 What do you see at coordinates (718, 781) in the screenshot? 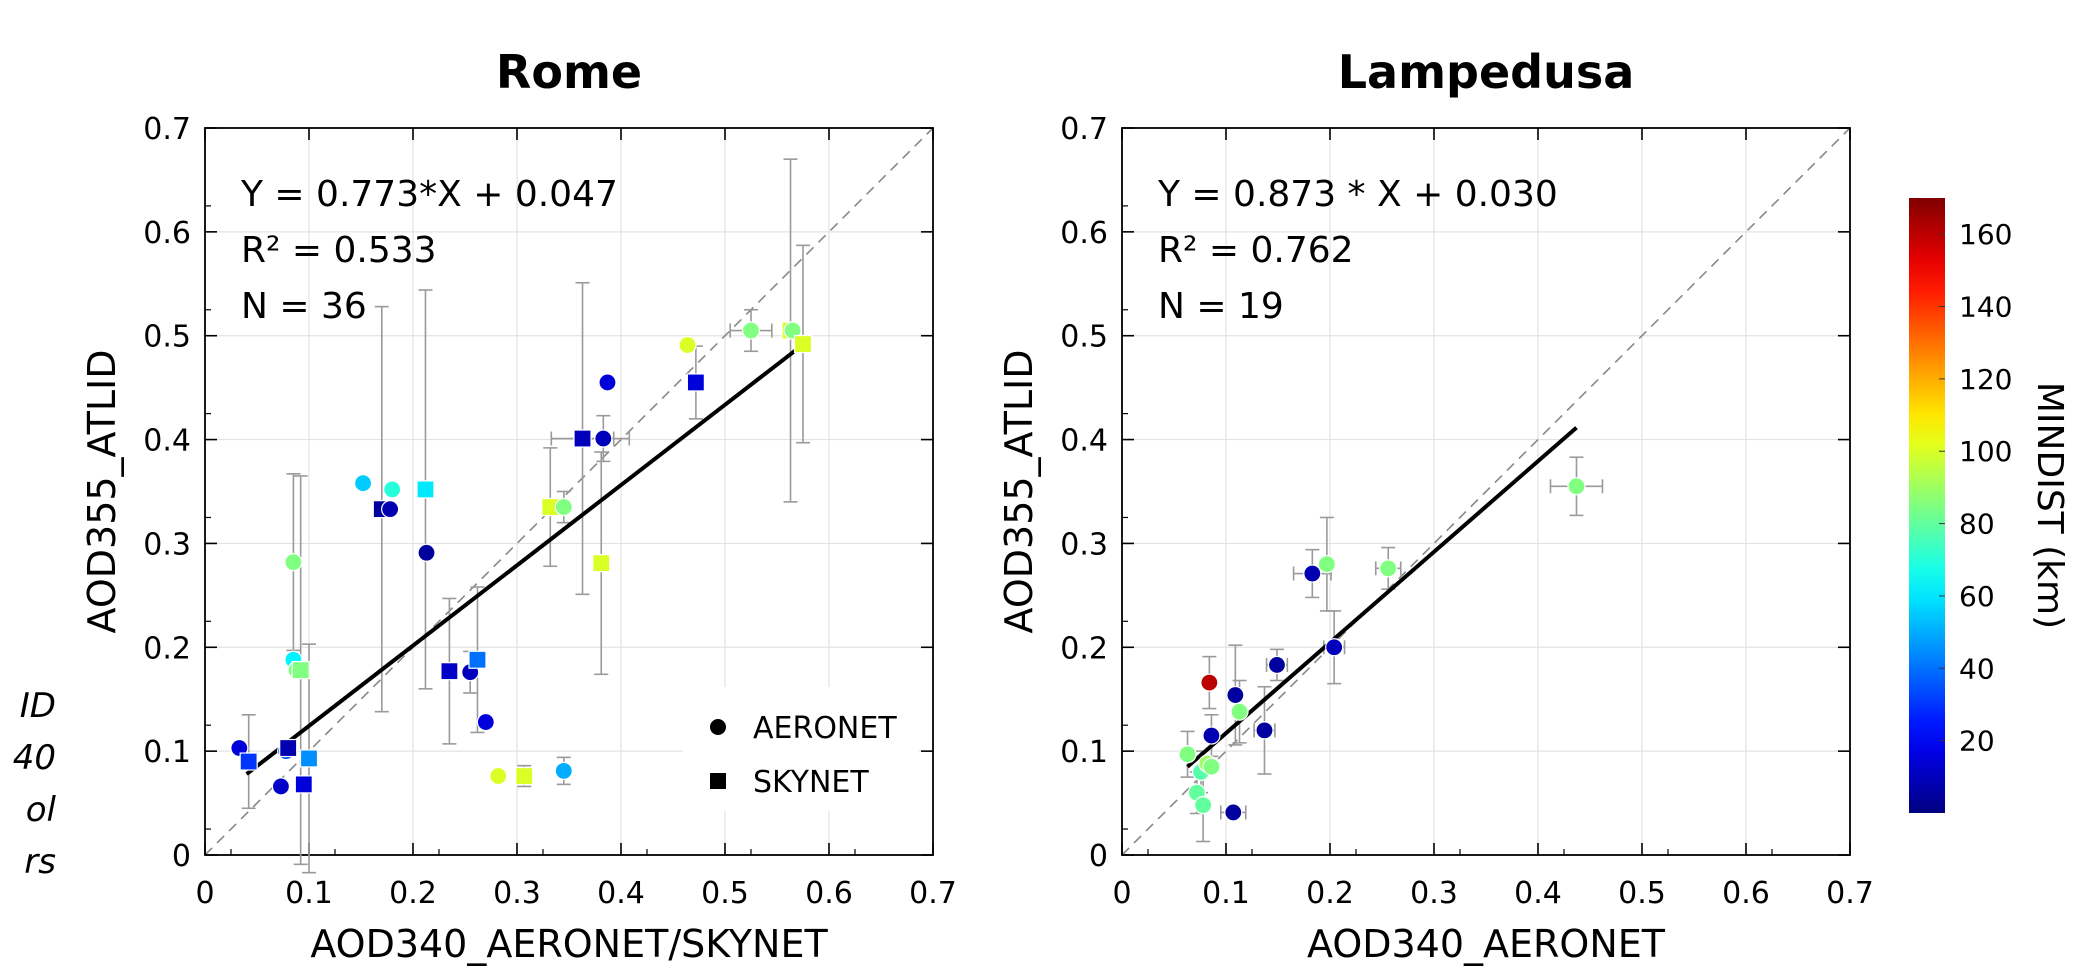
I see `legend-marker-square` at bounding box center [718, 781].